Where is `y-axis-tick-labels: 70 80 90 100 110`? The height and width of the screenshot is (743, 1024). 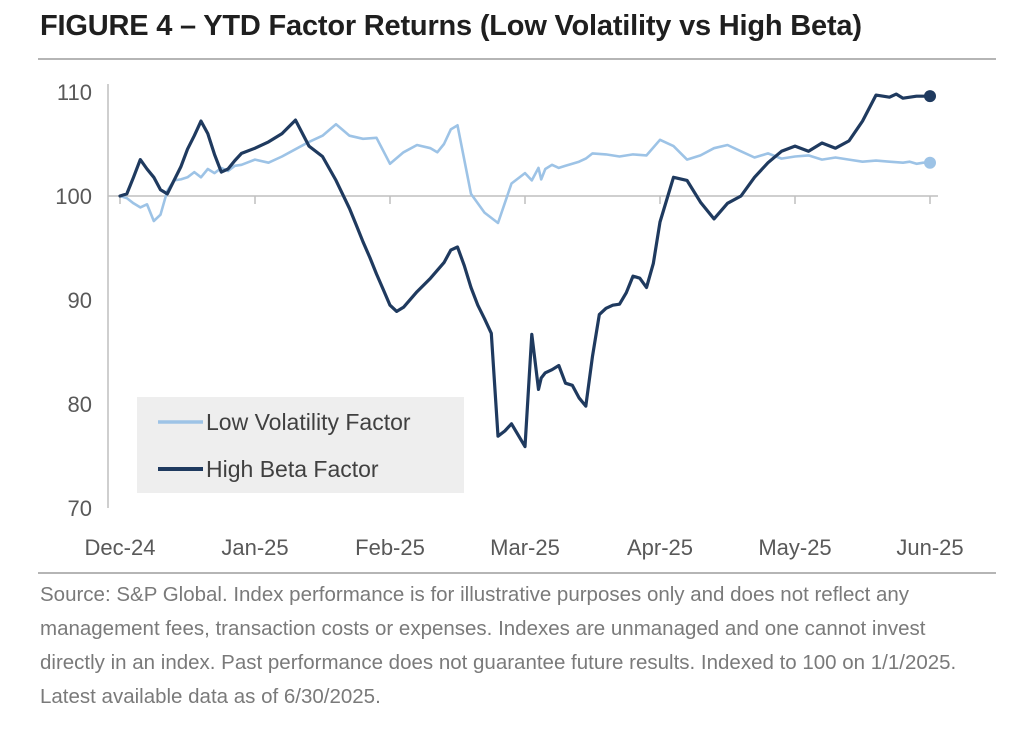 y-axis-tick-labels: 70 80 90 100 110 is located at coordinates (73, 300).